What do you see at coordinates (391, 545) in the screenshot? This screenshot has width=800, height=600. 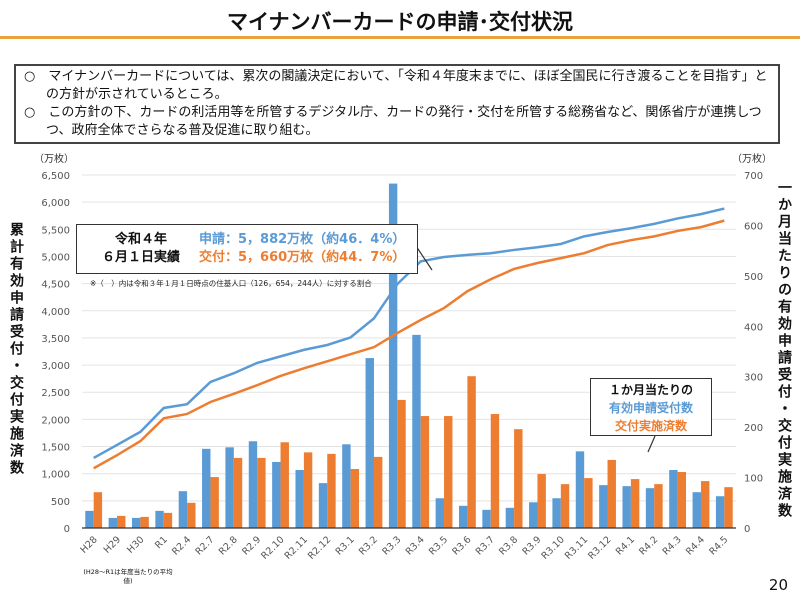 I see `x-tick-label: R3.3` at bounding box center [391, 545].